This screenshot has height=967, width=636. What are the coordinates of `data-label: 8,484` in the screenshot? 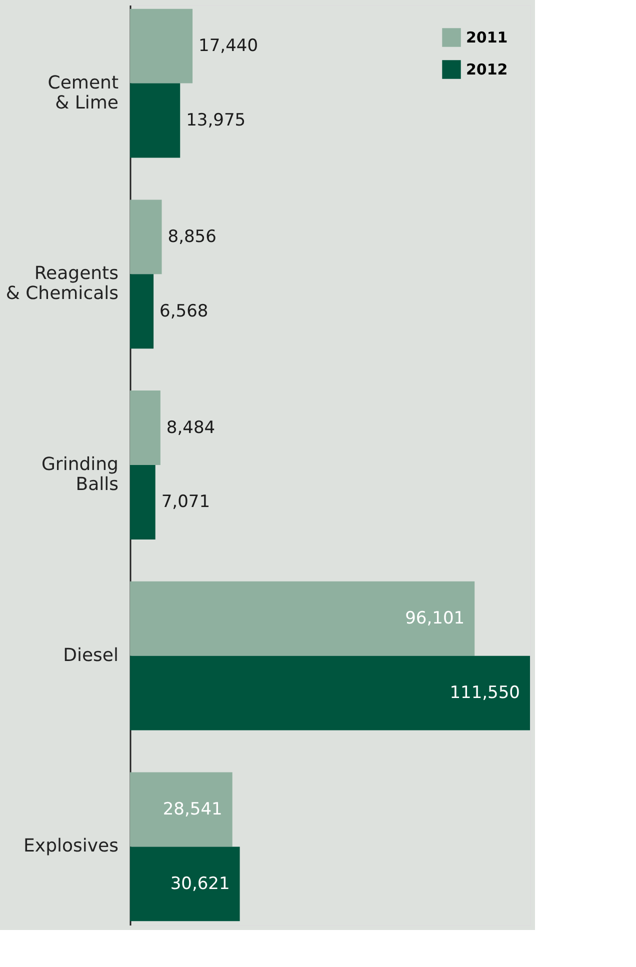 It's located at (191, 428).